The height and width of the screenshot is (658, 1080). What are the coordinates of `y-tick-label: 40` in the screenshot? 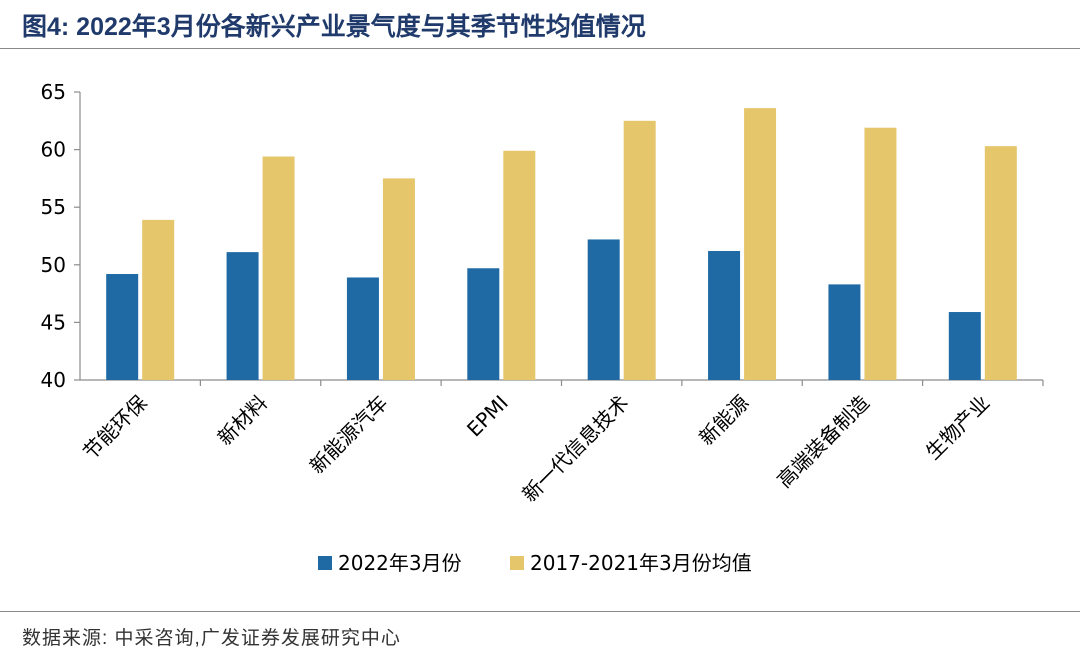 It's located at (53, 380).